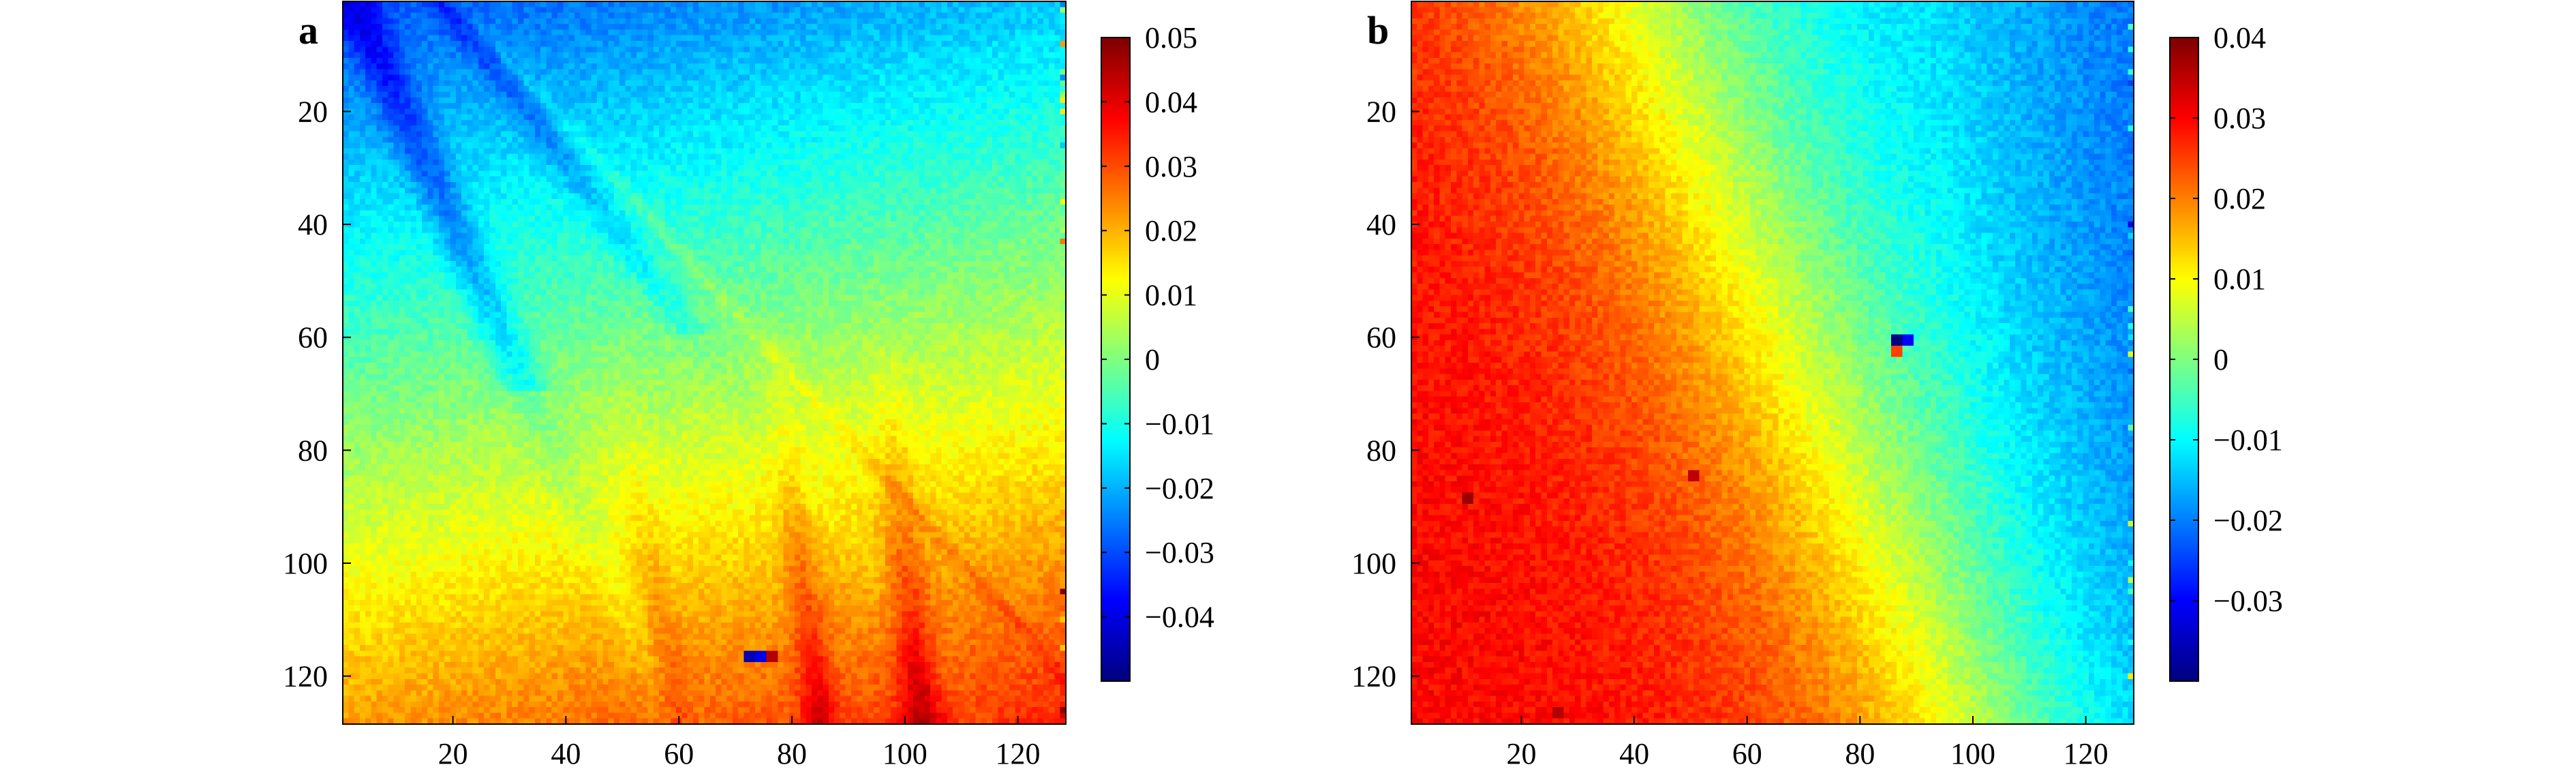 The height and width of the screenshot is (780, 2576). I want to click on y-tick-label-a-60: 60, so click(313, 338).